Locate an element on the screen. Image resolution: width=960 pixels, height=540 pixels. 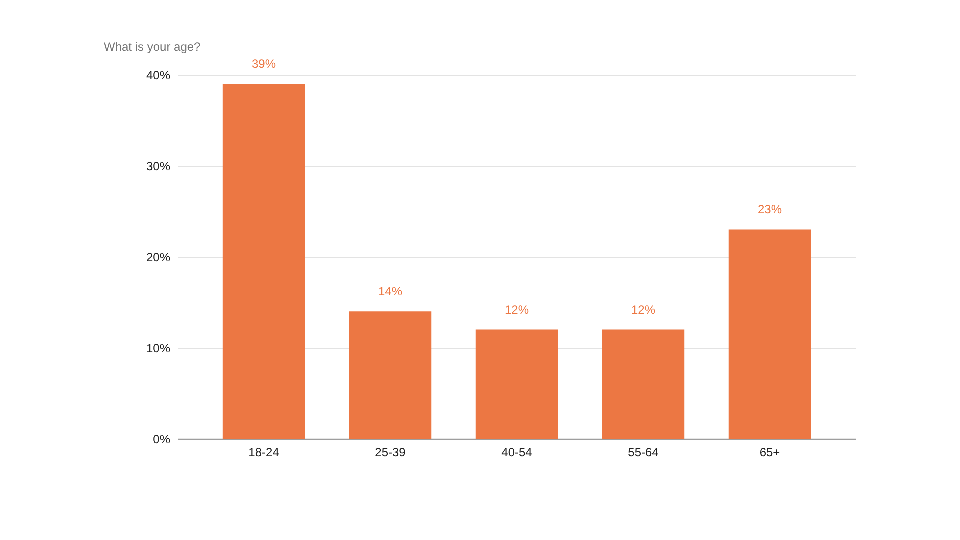
data-label: 14% is located at coordinates (390, 291).